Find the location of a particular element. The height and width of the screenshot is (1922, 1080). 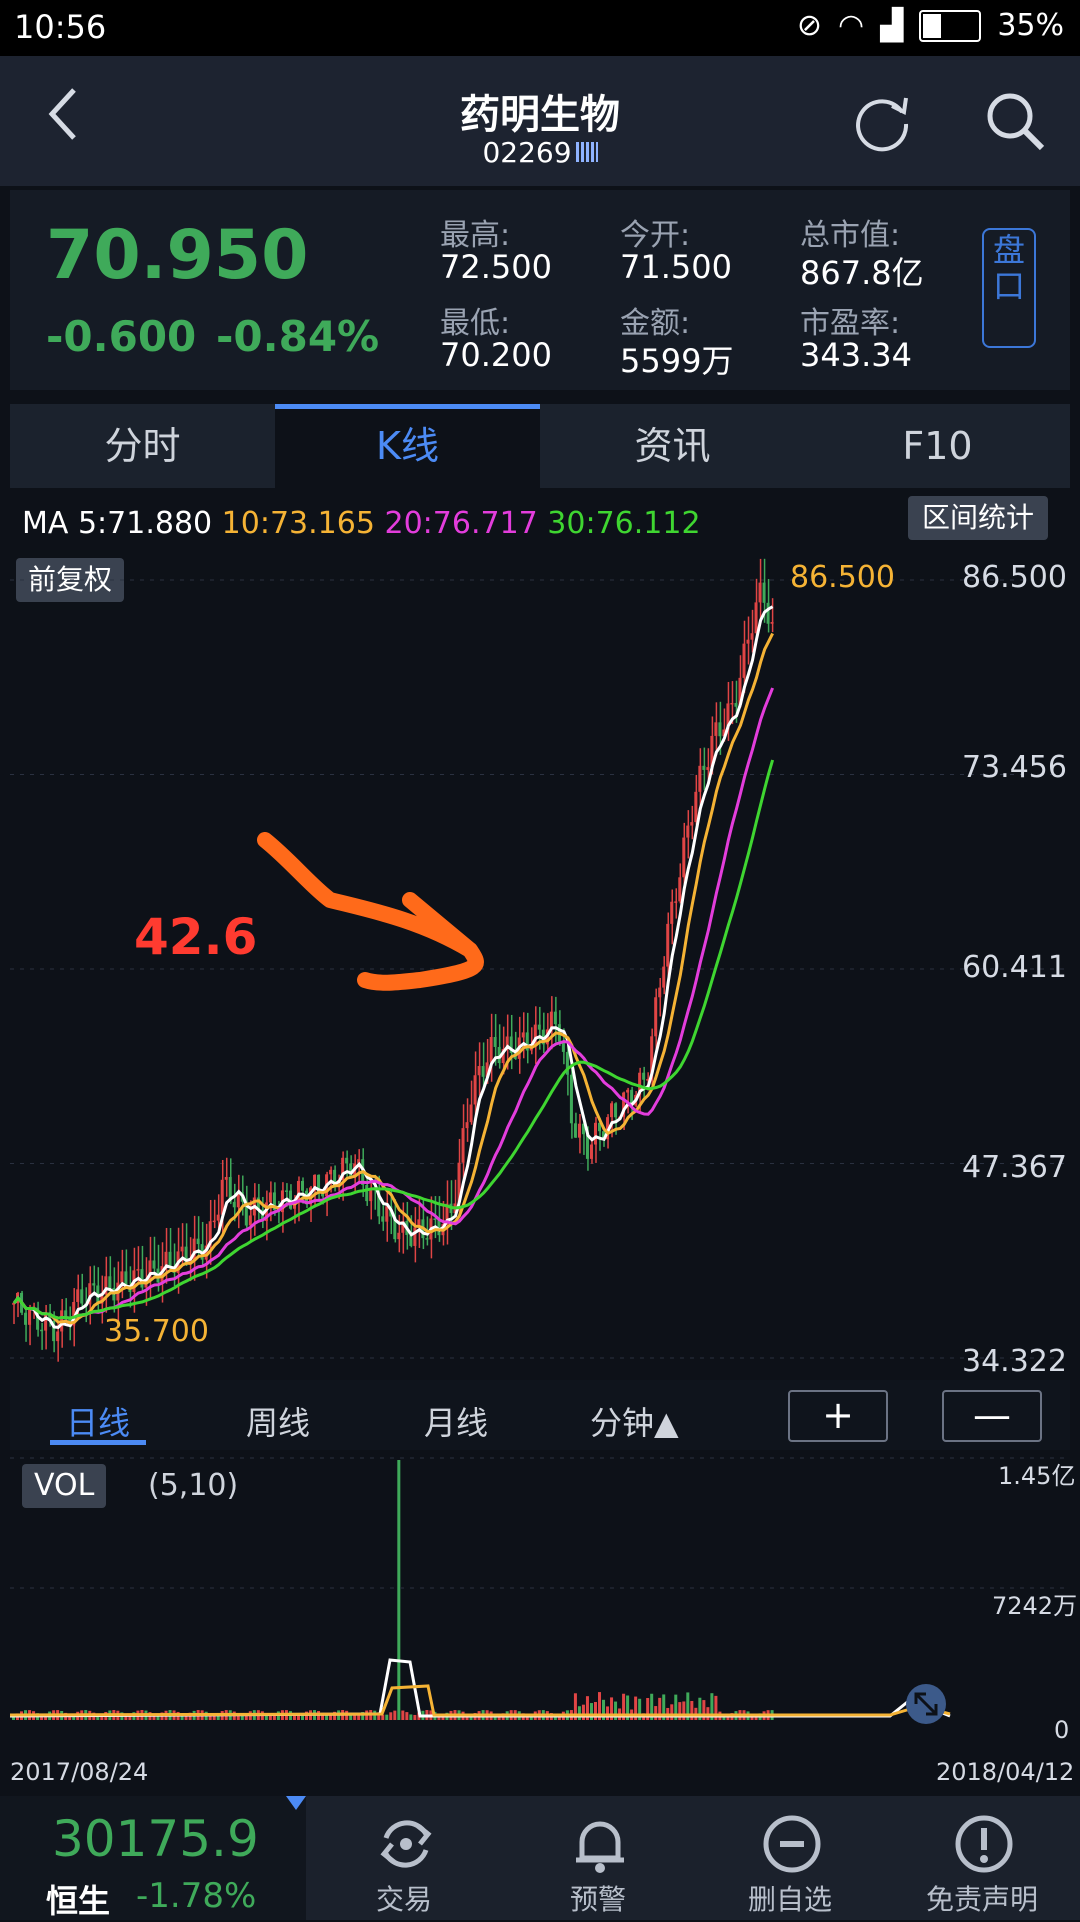

bottom-bar: 30175.9 恒生 -1.78% 交易 预警 删自选 免责声明 is located at coordinates (540, 1858).